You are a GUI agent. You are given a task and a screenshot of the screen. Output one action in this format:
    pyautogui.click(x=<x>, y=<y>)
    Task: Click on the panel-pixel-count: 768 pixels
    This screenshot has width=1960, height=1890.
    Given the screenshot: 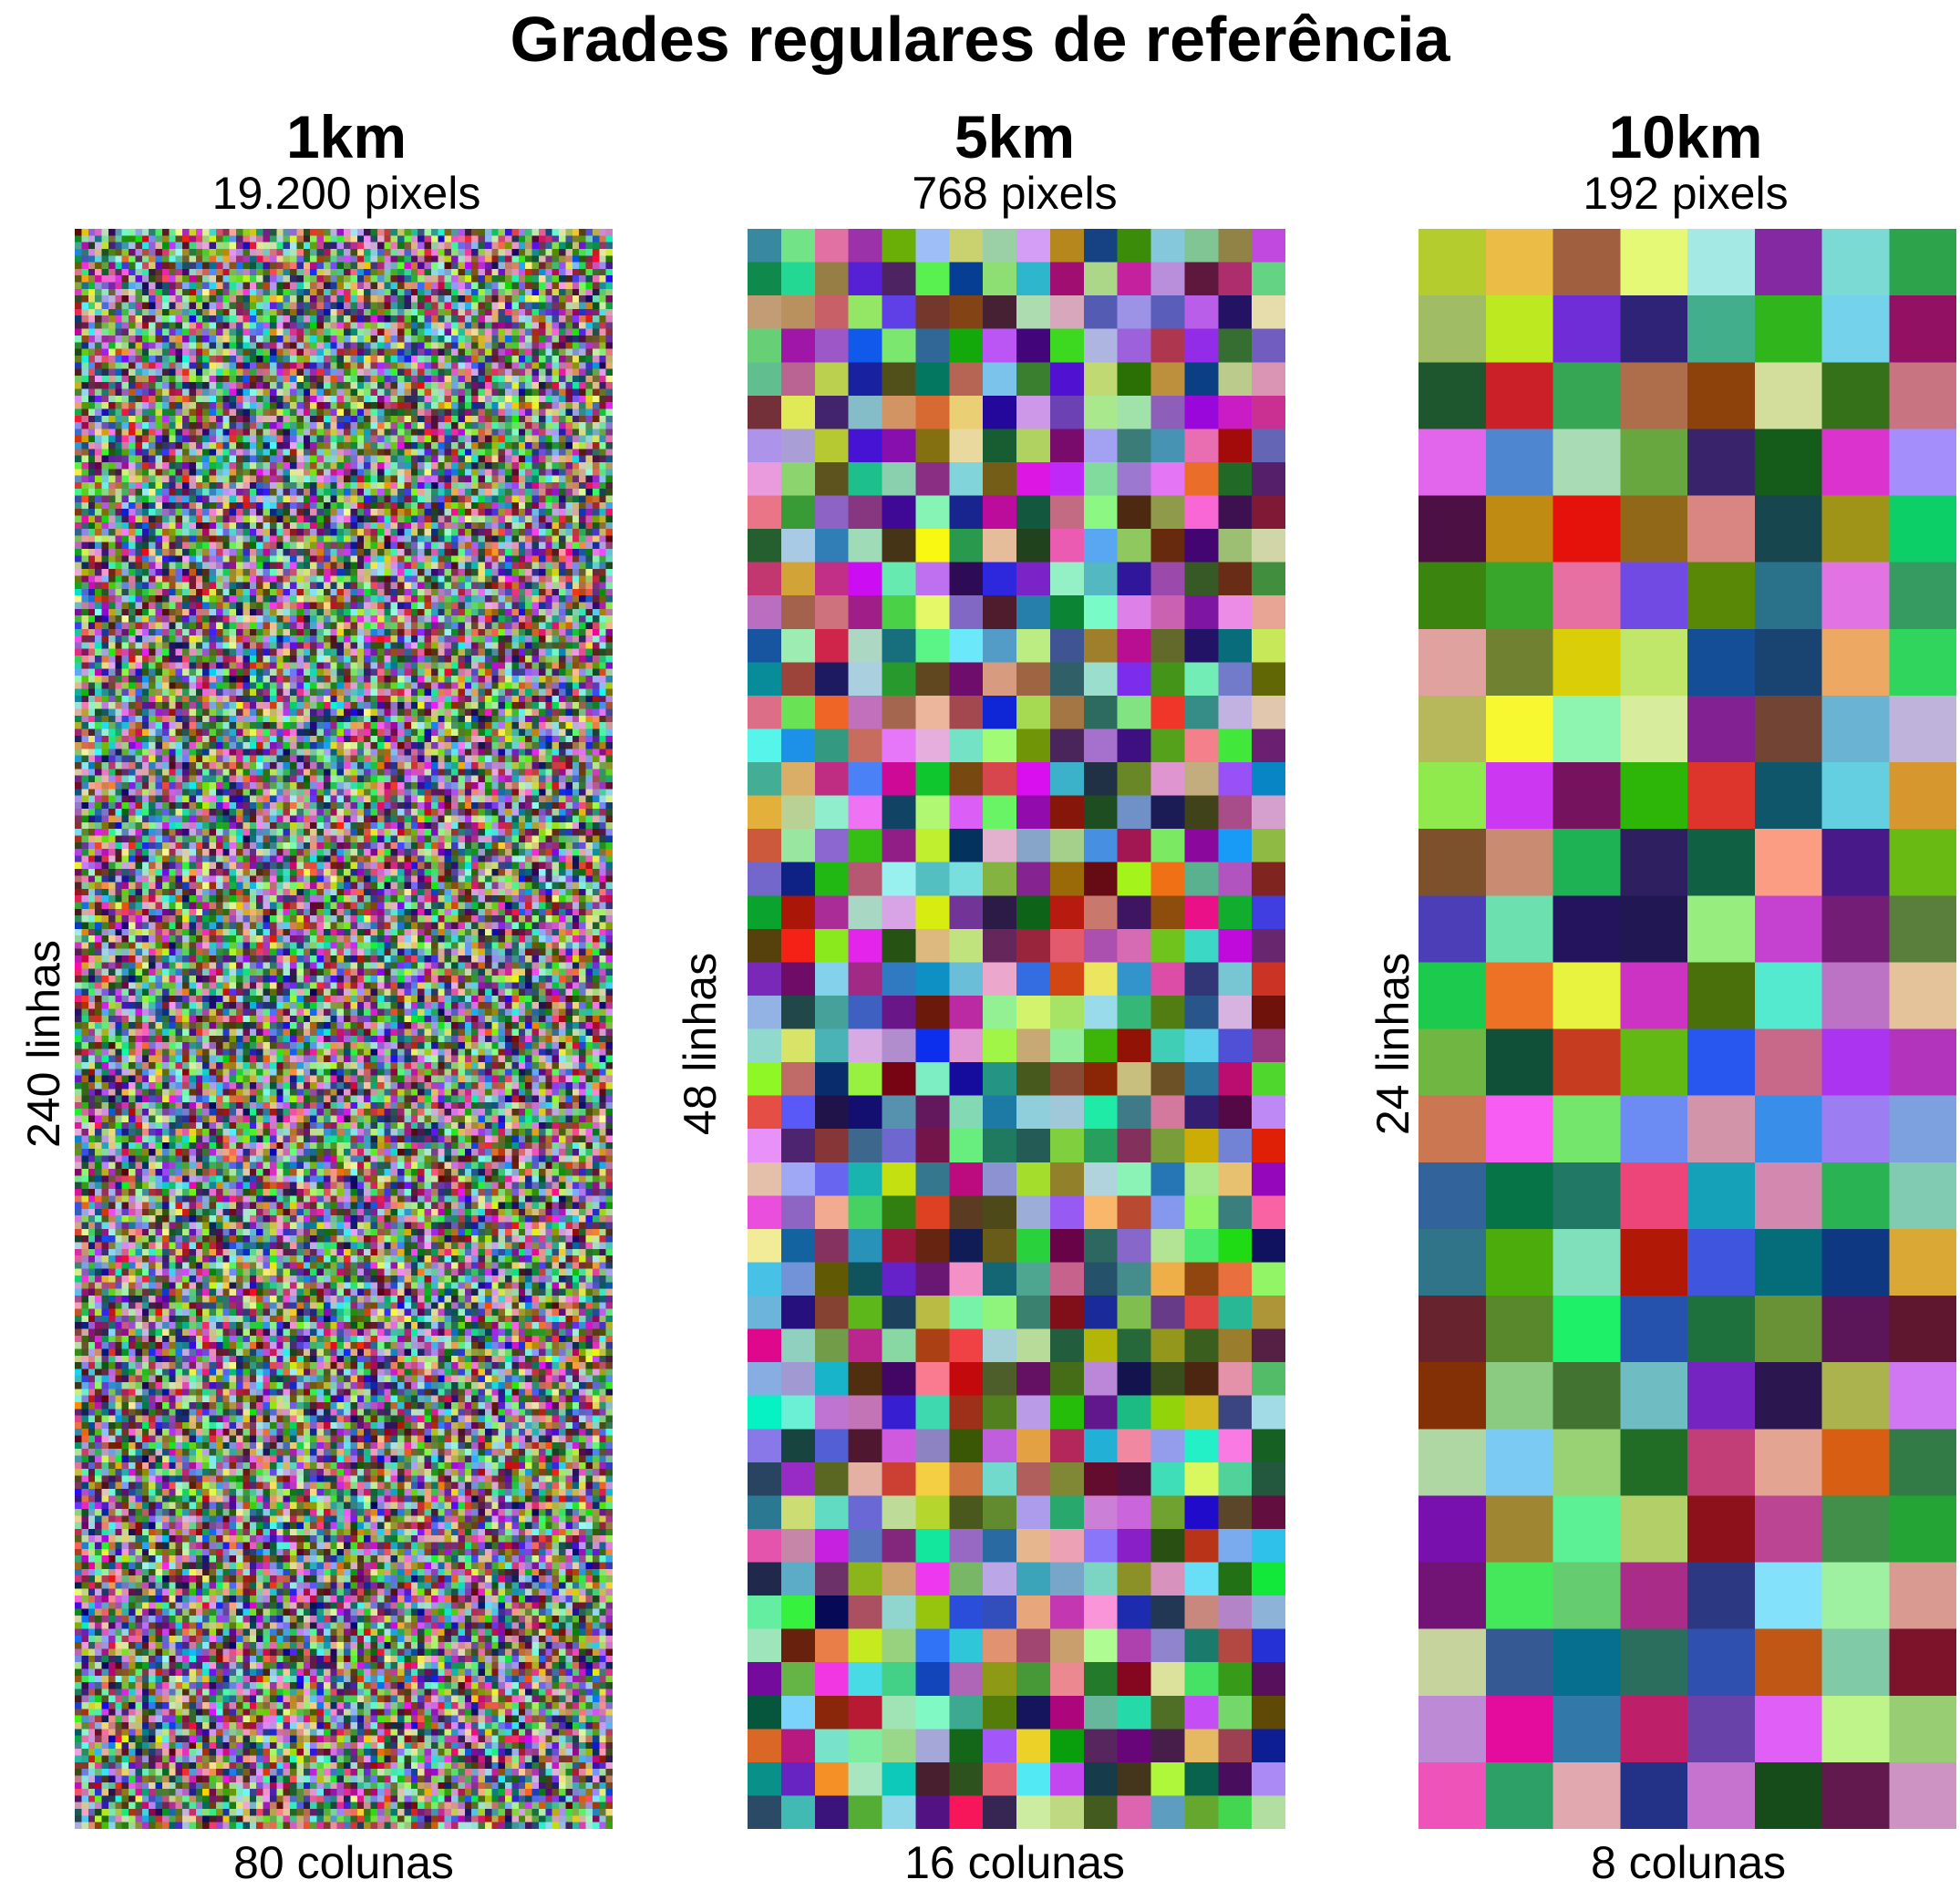 What is the action you would take?
    pyautogui.click(x=1015, y=193)
    